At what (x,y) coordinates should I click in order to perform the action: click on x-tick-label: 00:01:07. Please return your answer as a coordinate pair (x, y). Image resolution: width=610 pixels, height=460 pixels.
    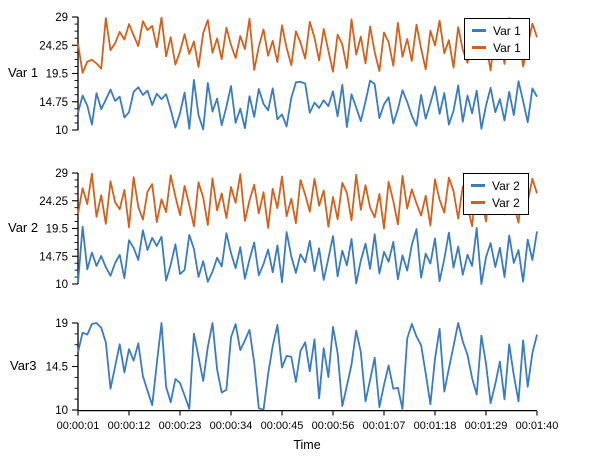
    Looking at the image, I should click on (384, 426).